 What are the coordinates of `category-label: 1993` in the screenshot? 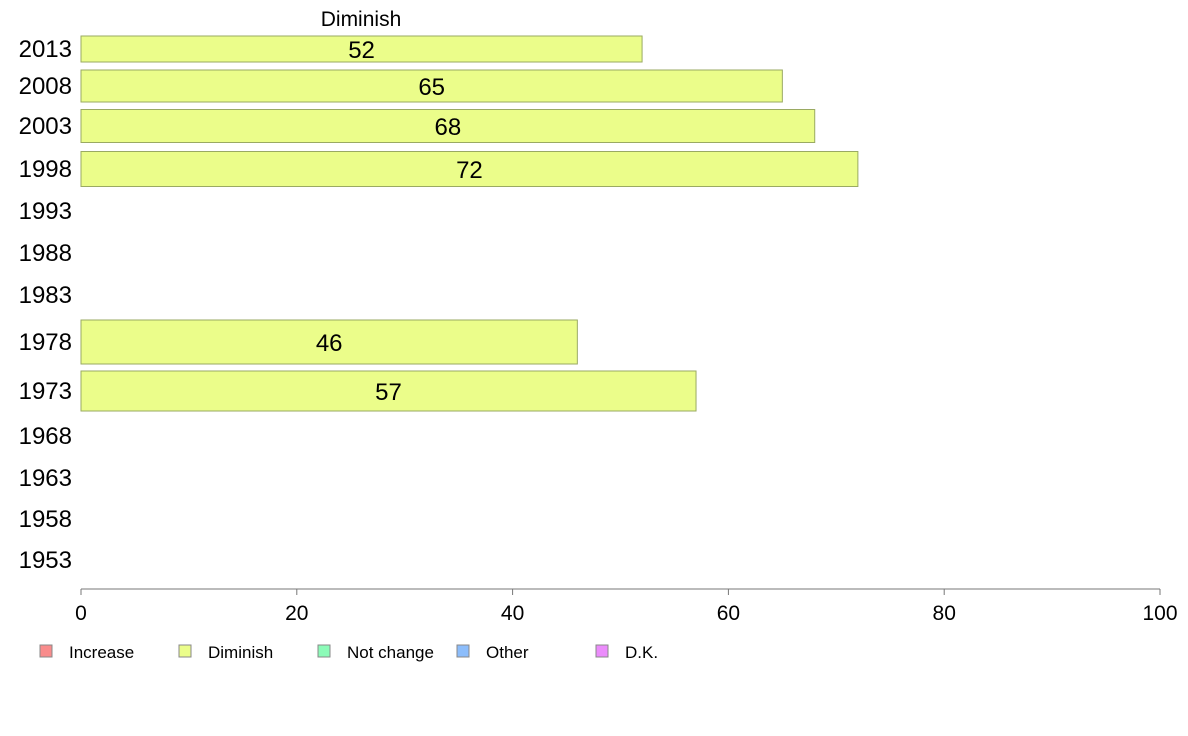 It's located at (45, 211).